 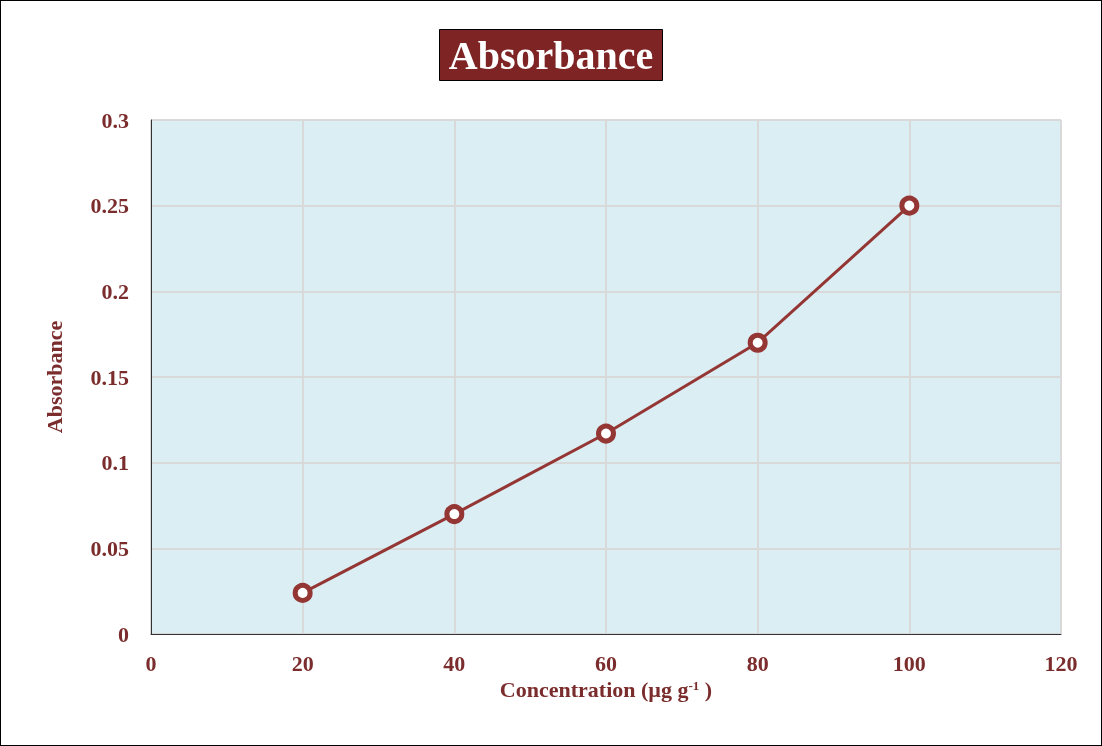 I want to click on y-tick-label: 0.3, so click(x=115, y=120).